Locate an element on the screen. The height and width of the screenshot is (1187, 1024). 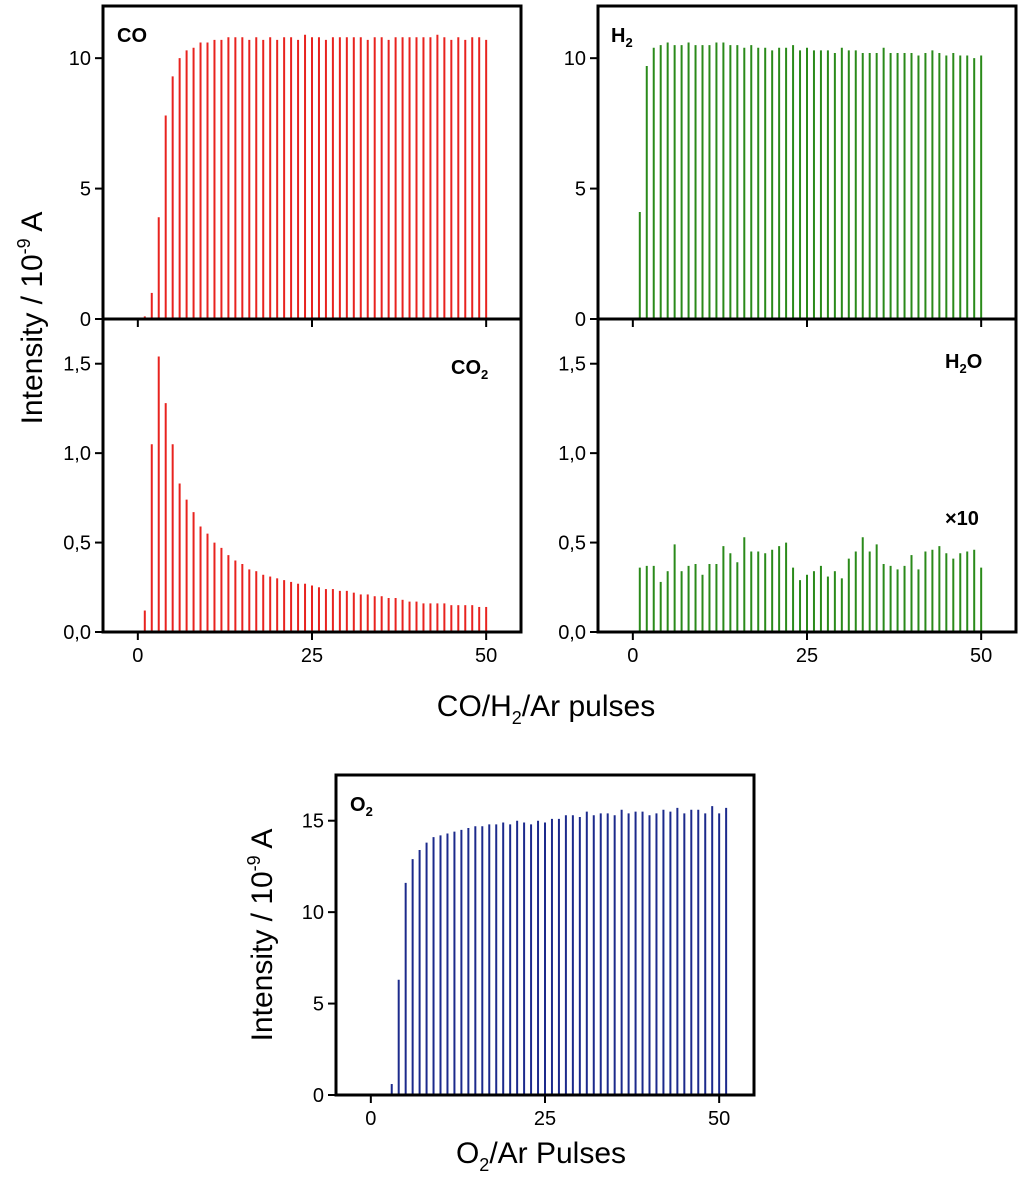
ytick-label-h2-2: 10 is located at coordinates (575, 59).